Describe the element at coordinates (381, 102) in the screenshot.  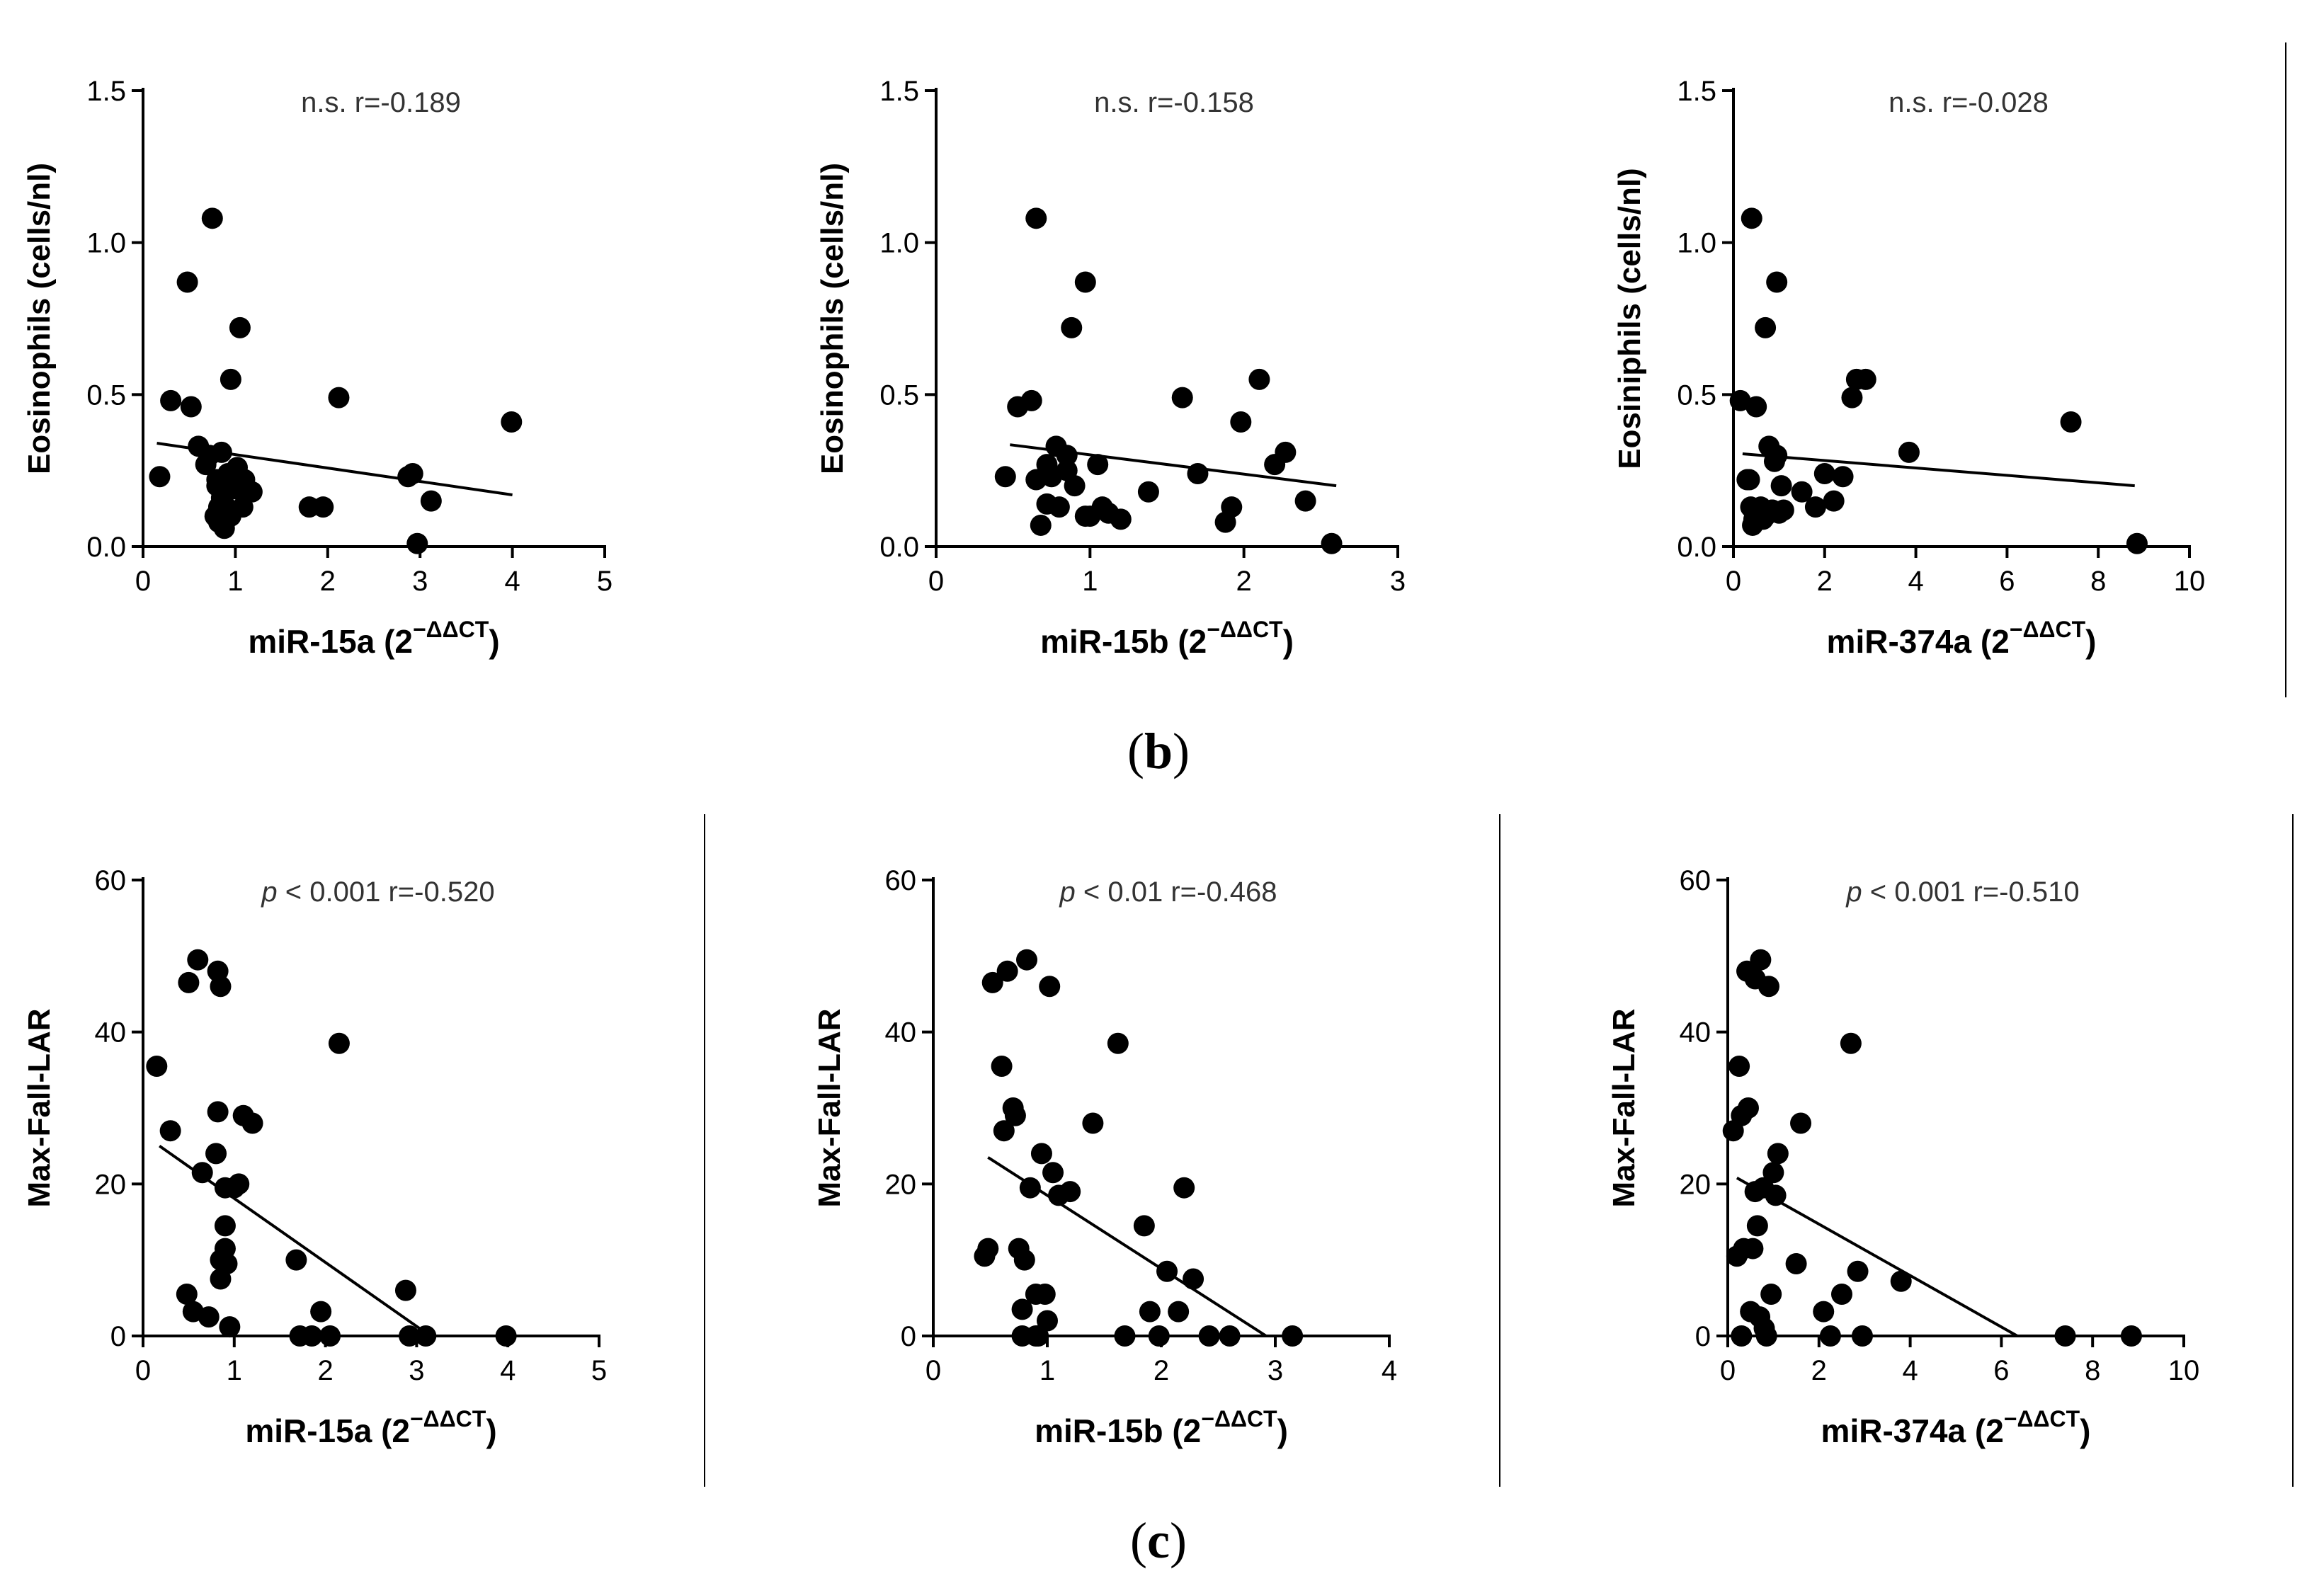
I see `stat-annotation: n.s. r=-0.189` at that location.